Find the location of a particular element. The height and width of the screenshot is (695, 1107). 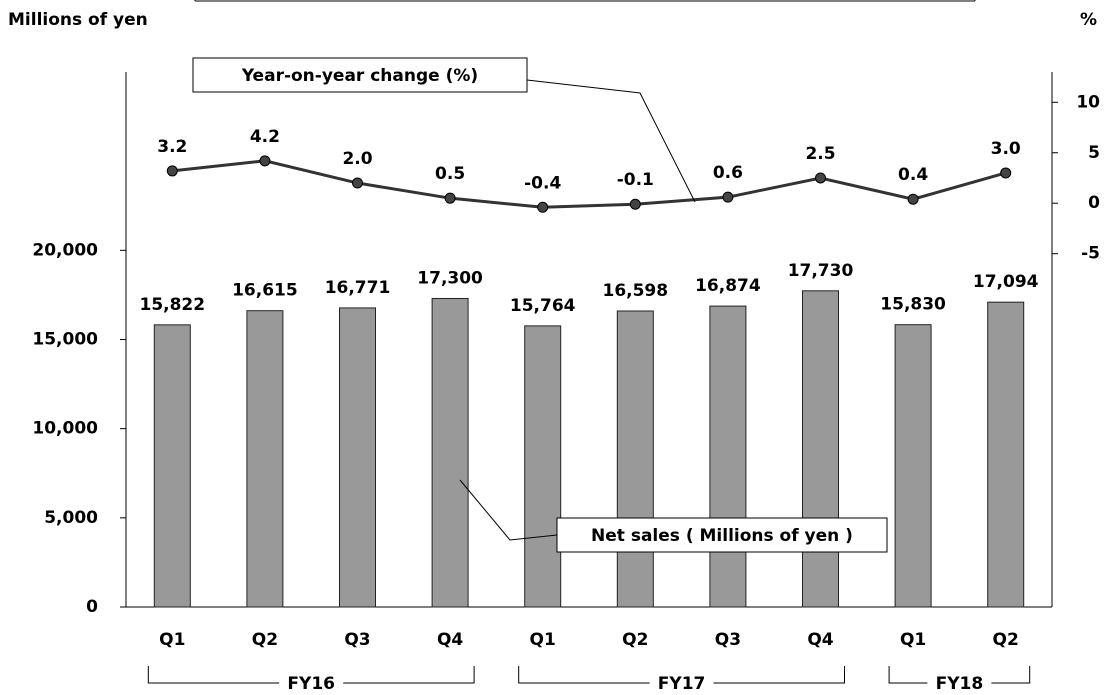

bar-value-label: 16,771 is located at coordinates (358, 288).